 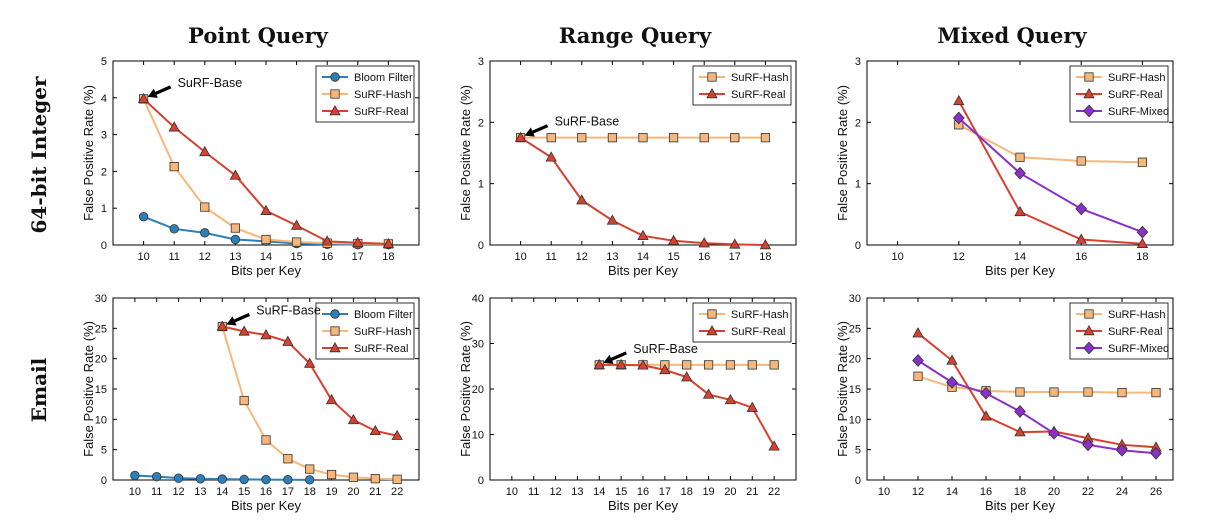 What do you see at coordinates (353, 492) in the screenshot?
I see `x-tick-label: 20` at bounding box center [353, 492].